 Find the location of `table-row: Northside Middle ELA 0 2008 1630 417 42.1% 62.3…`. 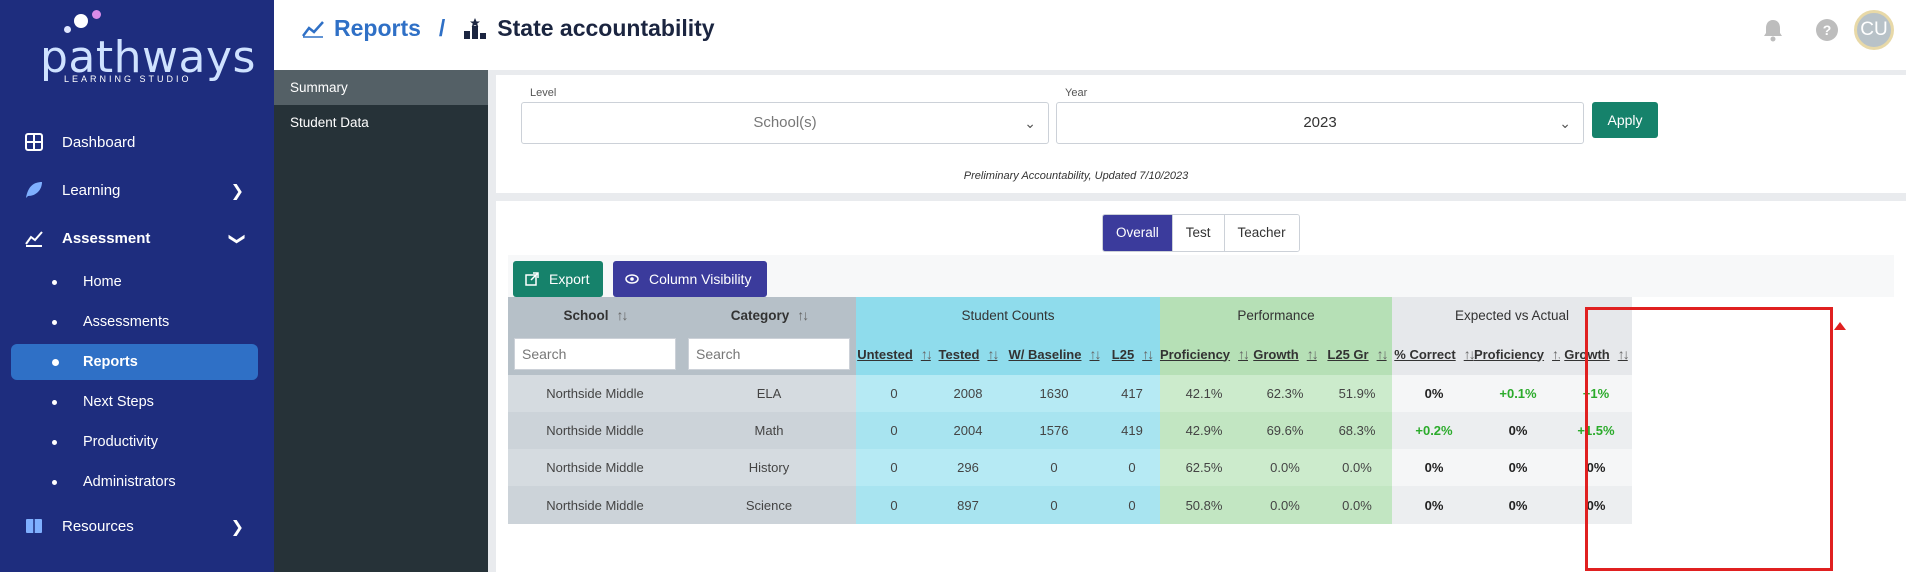

table-row: Northside Middle ELA 0 2008 1630 417 42.1% 62.3… is located at coordinates (1201, 393).